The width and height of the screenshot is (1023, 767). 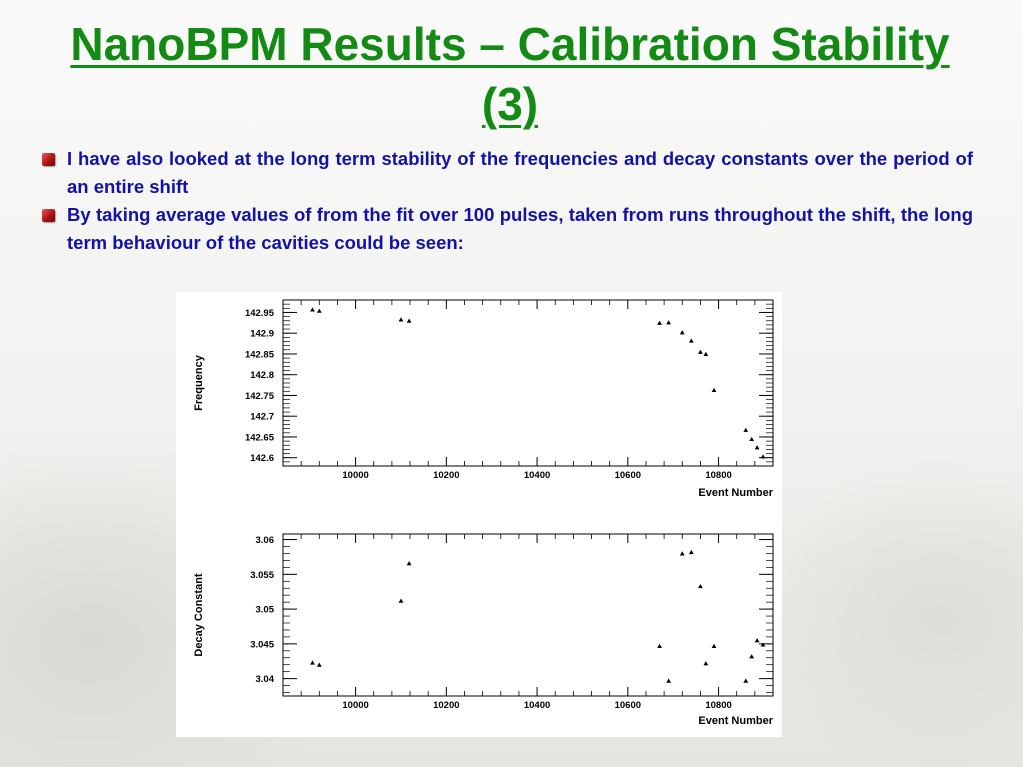 What do you see at coordinates (265, 540) in the screenshot?
I see `y-tick-label: 3.06` at bounding box center [265, 540].